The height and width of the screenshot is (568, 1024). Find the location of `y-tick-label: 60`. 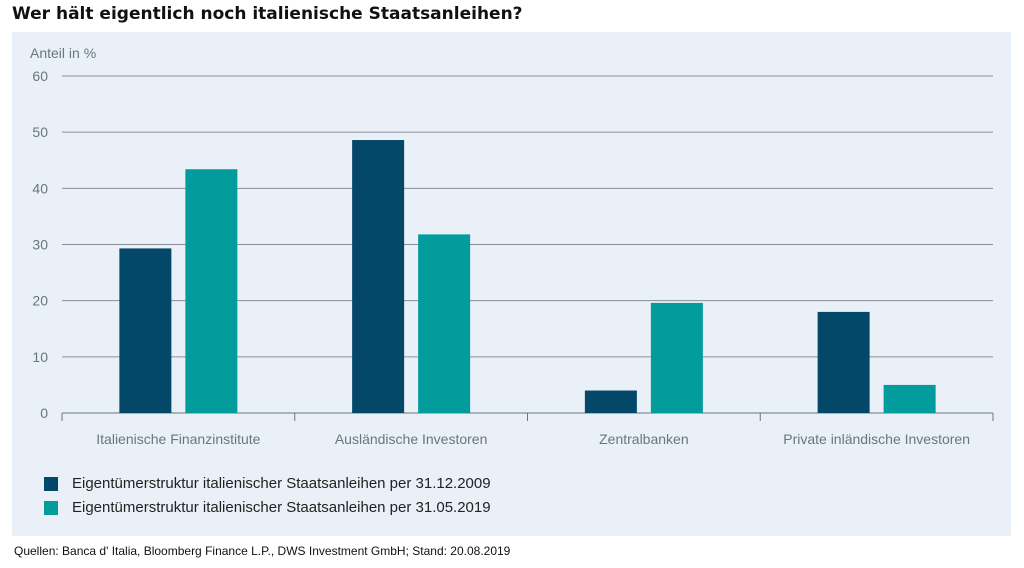

y-tick-label: 60 is located at coordinates (40, 76).